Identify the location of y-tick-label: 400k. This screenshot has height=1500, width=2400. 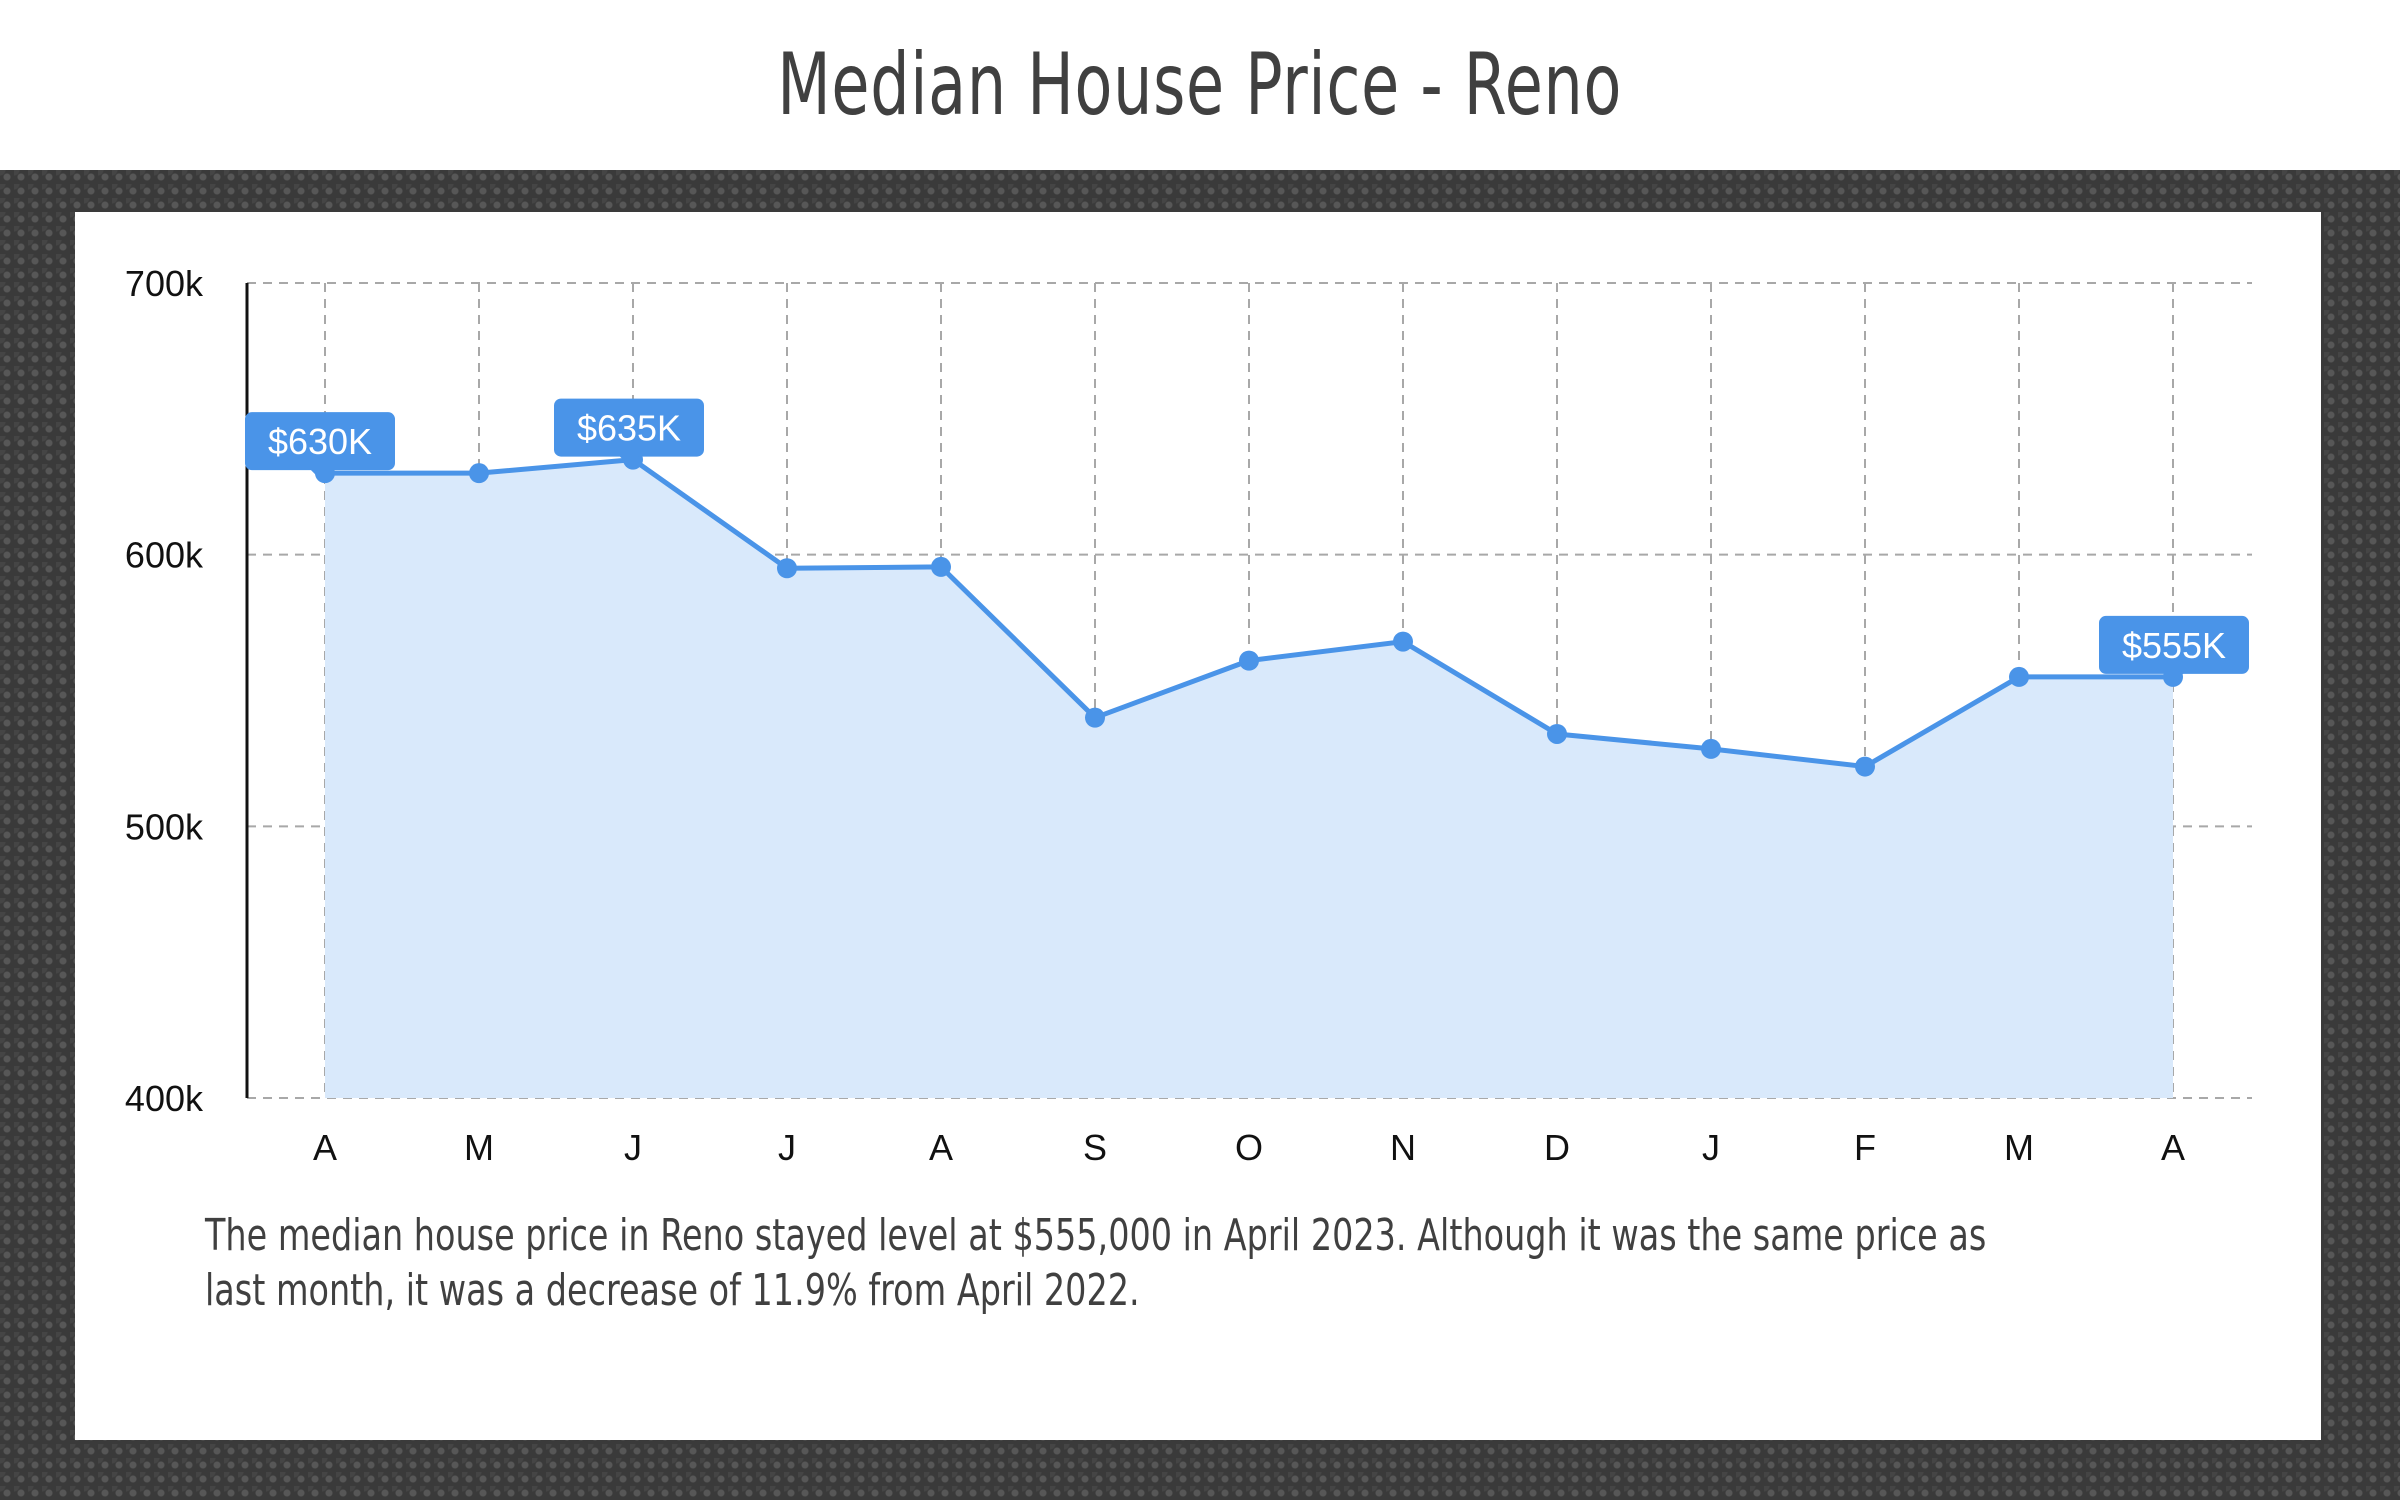
(164, 1098).